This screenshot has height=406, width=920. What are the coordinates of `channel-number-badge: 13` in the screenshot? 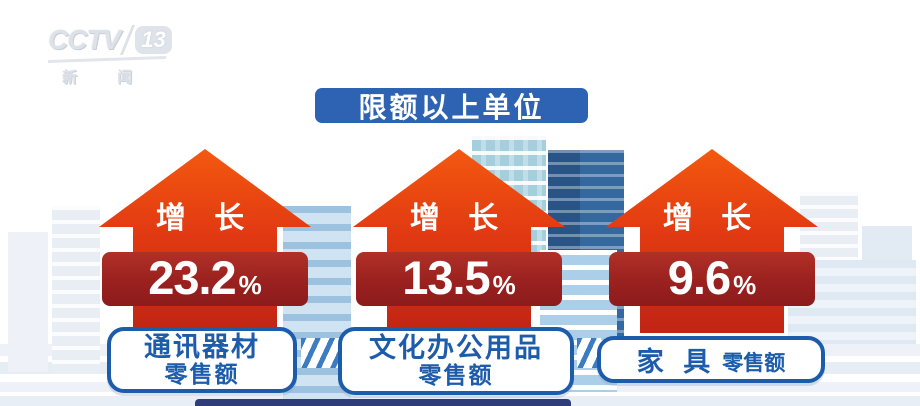 It's located at (153, 40).